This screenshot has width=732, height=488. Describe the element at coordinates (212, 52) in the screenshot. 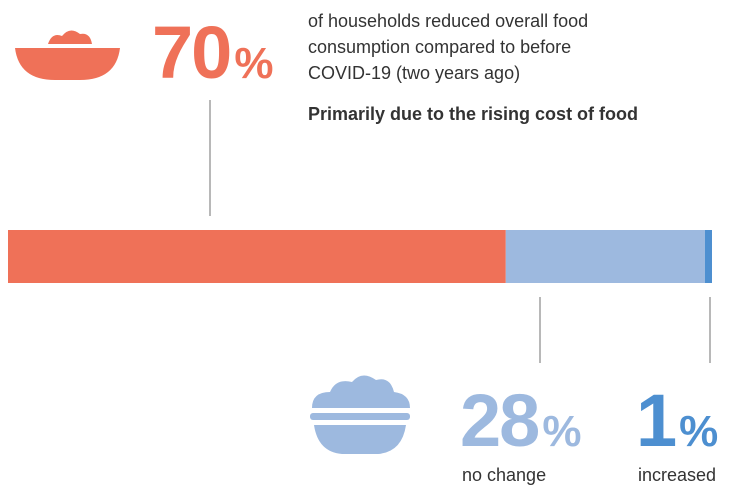

I see `value-label: 70%` at that location.